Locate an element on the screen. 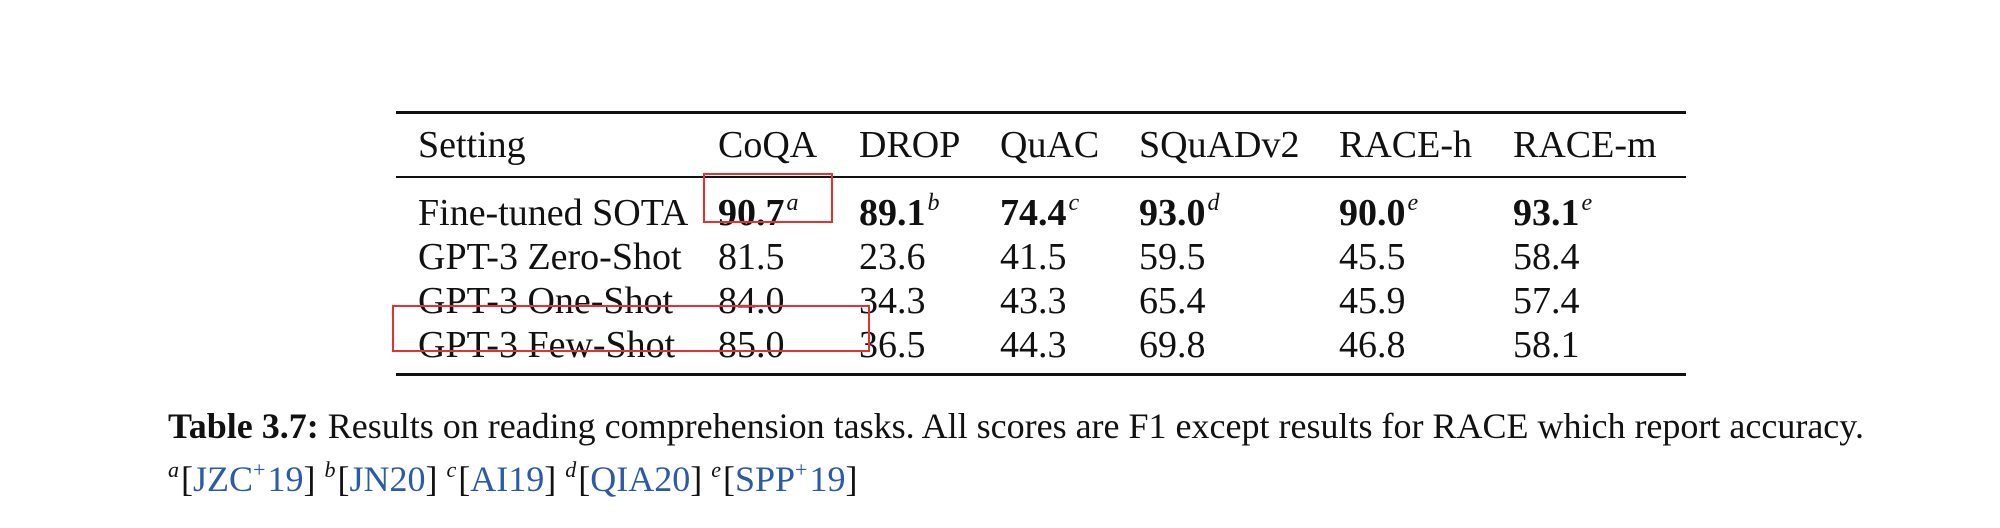 Image resolution: width=2000 pixels, height=528 pixels. cell-number: 90.0 is located at coordinates (1372, 213).